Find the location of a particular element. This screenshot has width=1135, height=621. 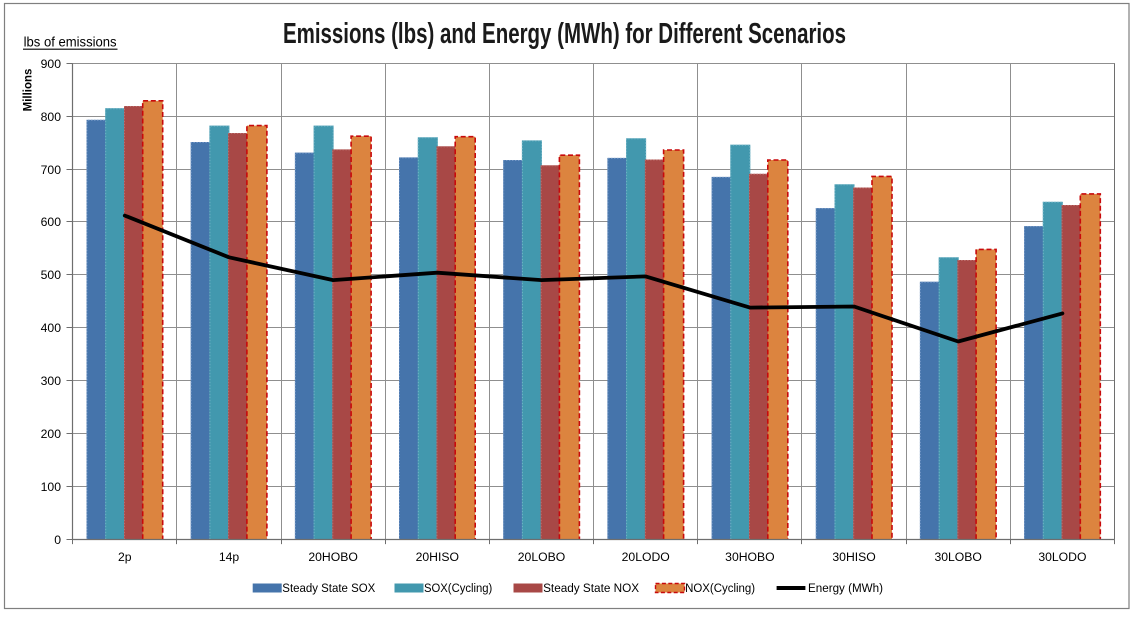

svg-text: 900 is located at coordinates (51, 64).